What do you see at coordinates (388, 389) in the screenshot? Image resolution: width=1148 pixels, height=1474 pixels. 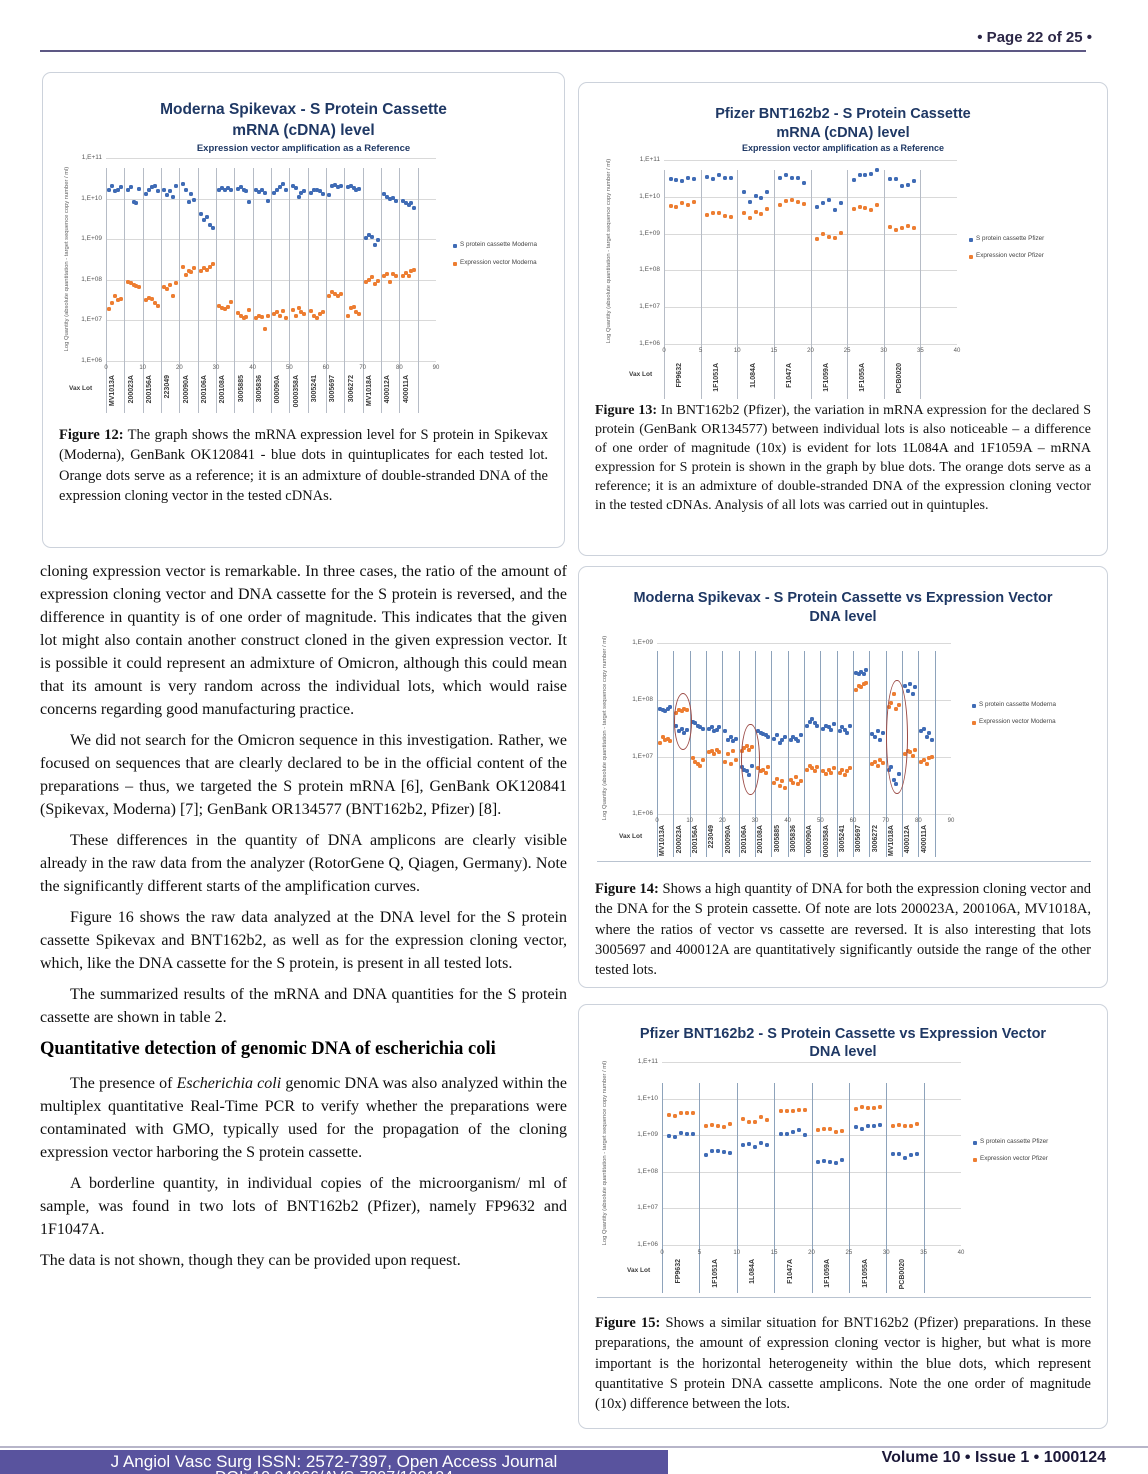 I see `lot-label: 400012A` at bounding box center [388, 389].